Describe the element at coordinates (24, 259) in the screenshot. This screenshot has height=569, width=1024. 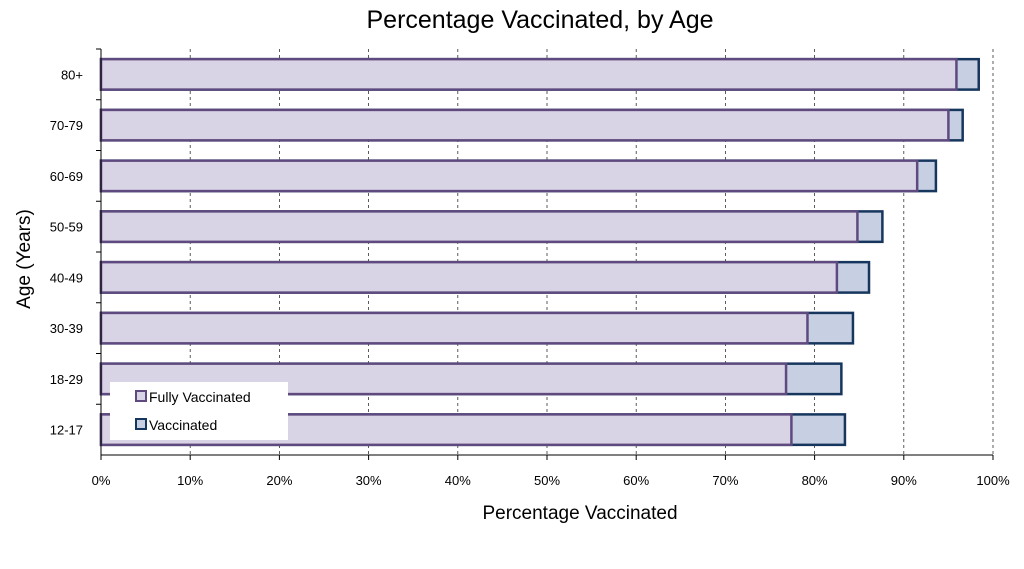
I see `y-axis-title: Age (Years)` at that location.